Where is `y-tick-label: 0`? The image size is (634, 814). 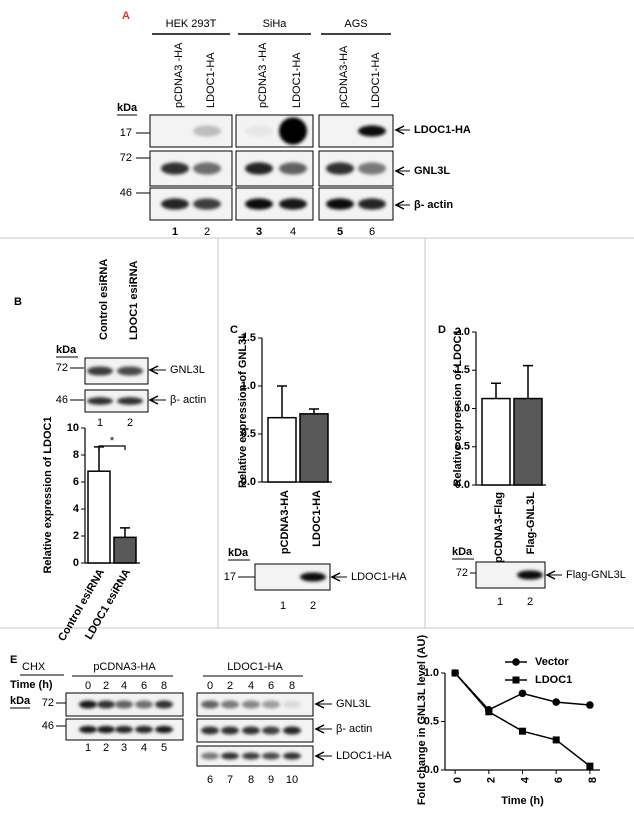 y-tick-label: 0 is located at coordinates (76, 563).